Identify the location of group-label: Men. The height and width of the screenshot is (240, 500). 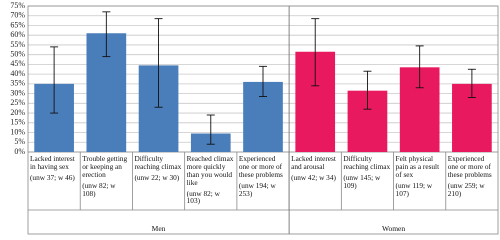
(158, 228).